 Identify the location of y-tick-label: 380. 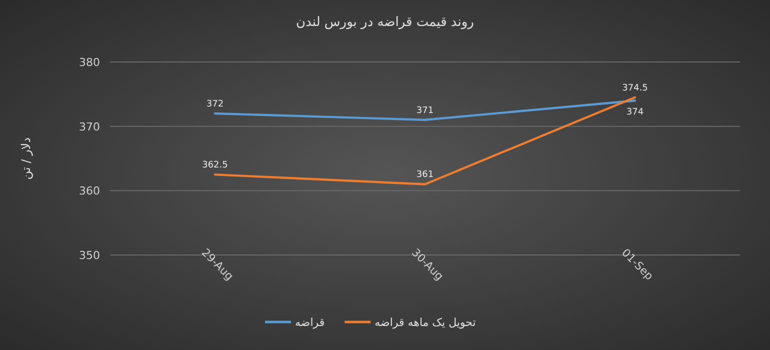
(89, 62).